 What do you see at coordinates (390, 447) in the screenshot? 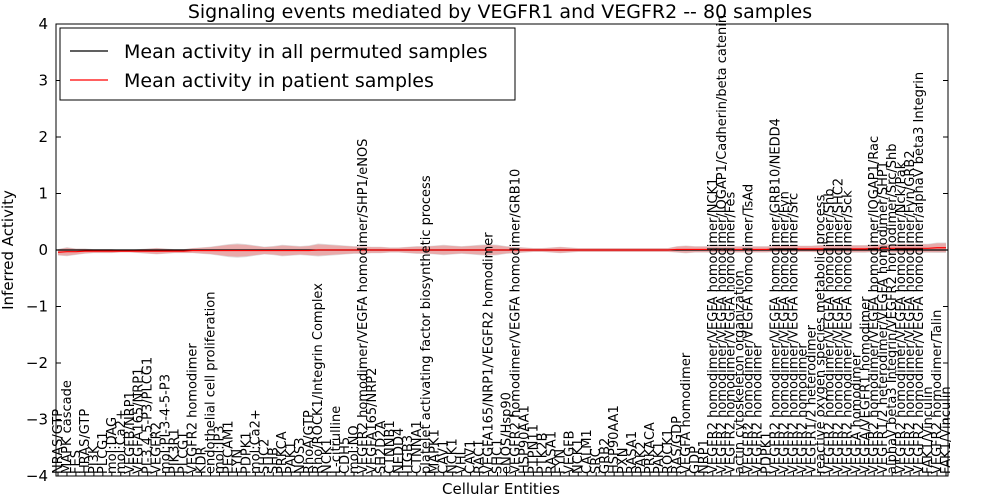
I see `x-tick-label: CTNNB1` at bounding box center [390, 447].